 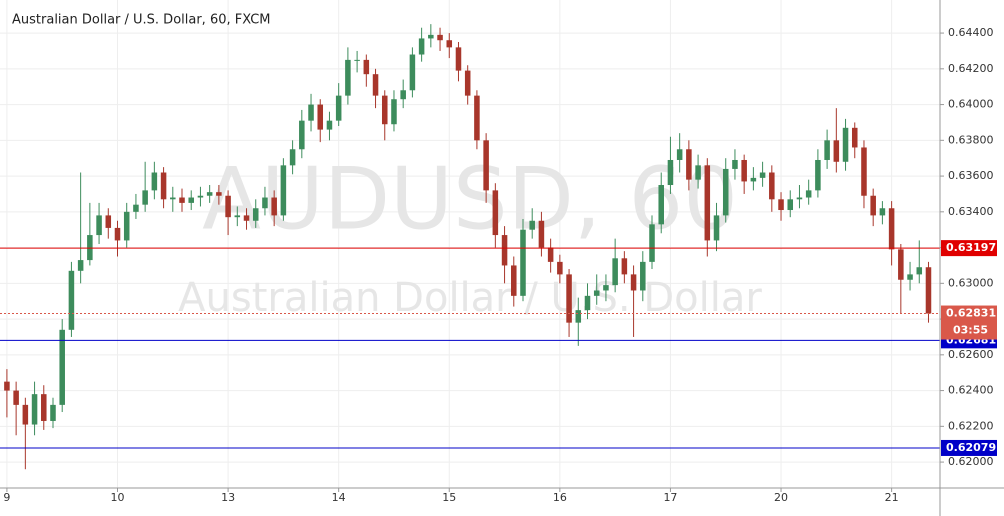 I want to click on level-label: 0.63197, so click(x=971, y=247).